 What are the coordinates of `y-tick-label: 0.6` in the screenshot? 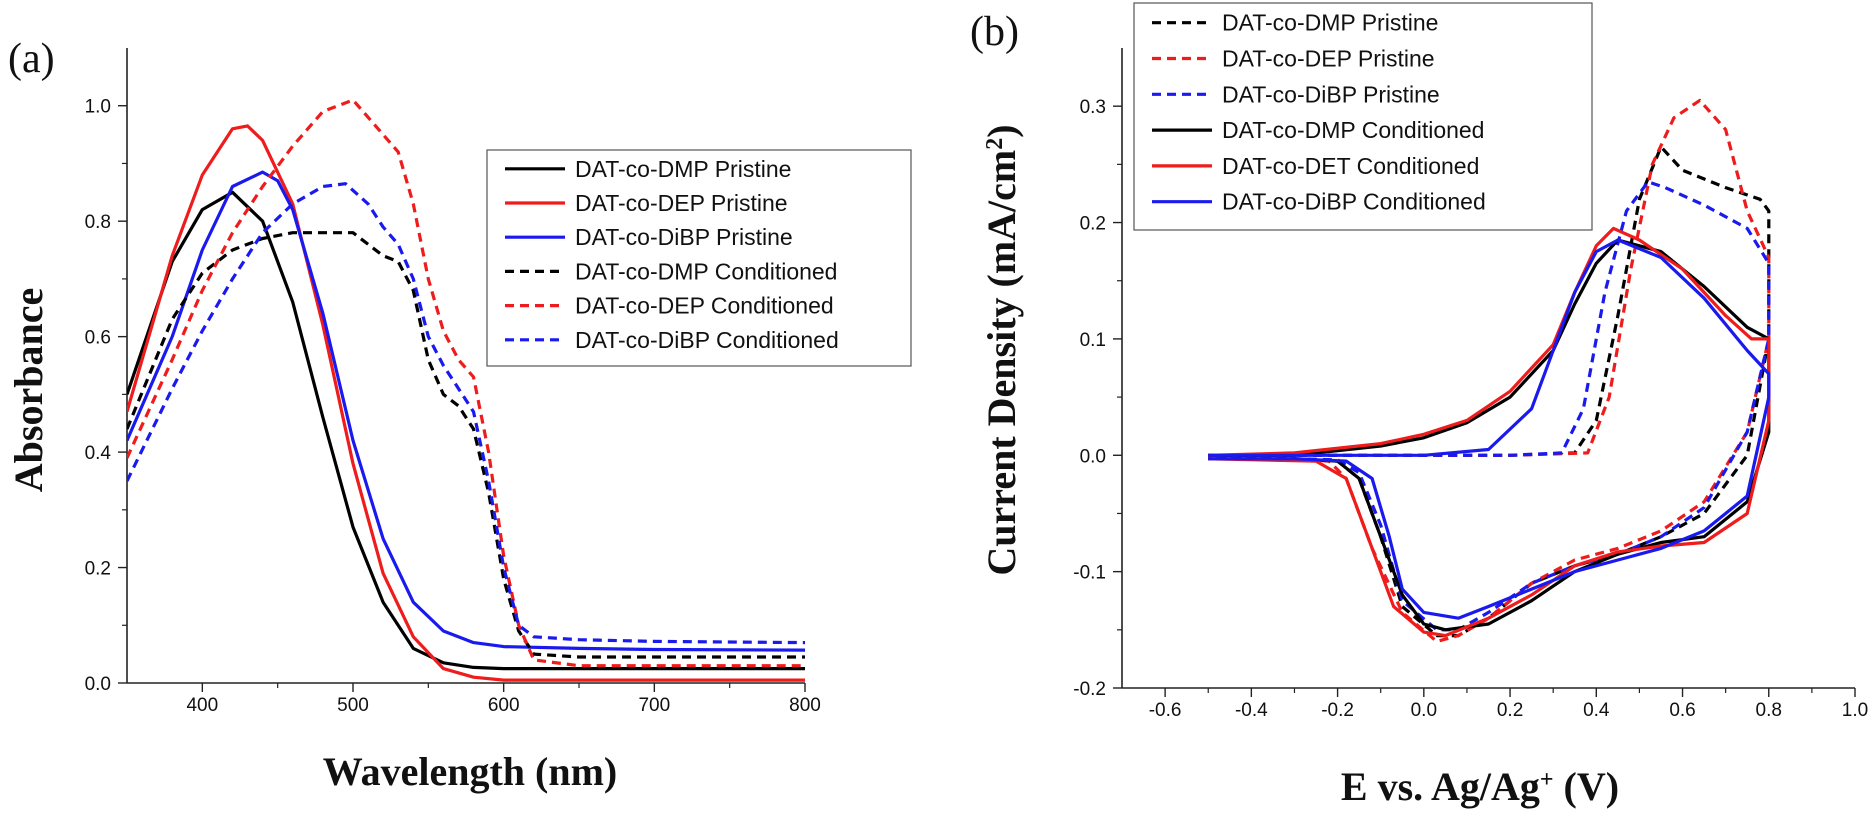 It's located at (98, 338).